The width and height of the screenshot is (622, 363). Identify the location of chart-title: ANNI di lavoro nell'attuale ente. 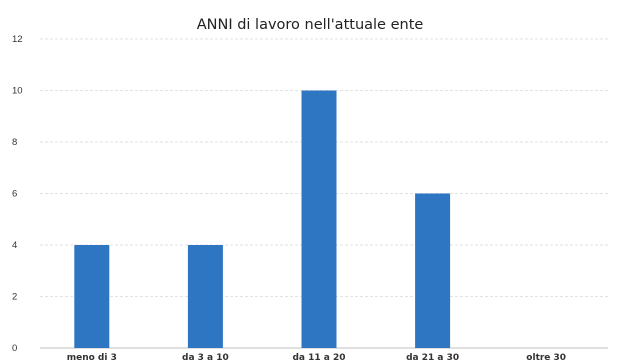
(310, 25).